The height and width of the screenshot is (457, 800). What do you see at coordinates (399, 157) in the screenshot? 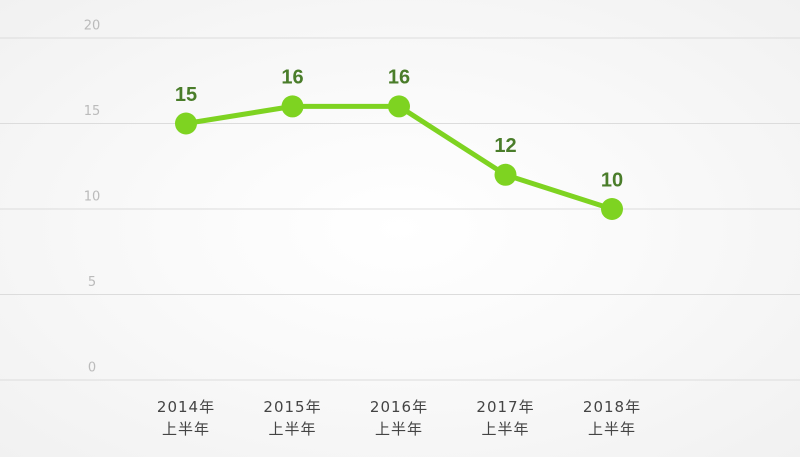
I see `line` at bounding box center [399, 157].